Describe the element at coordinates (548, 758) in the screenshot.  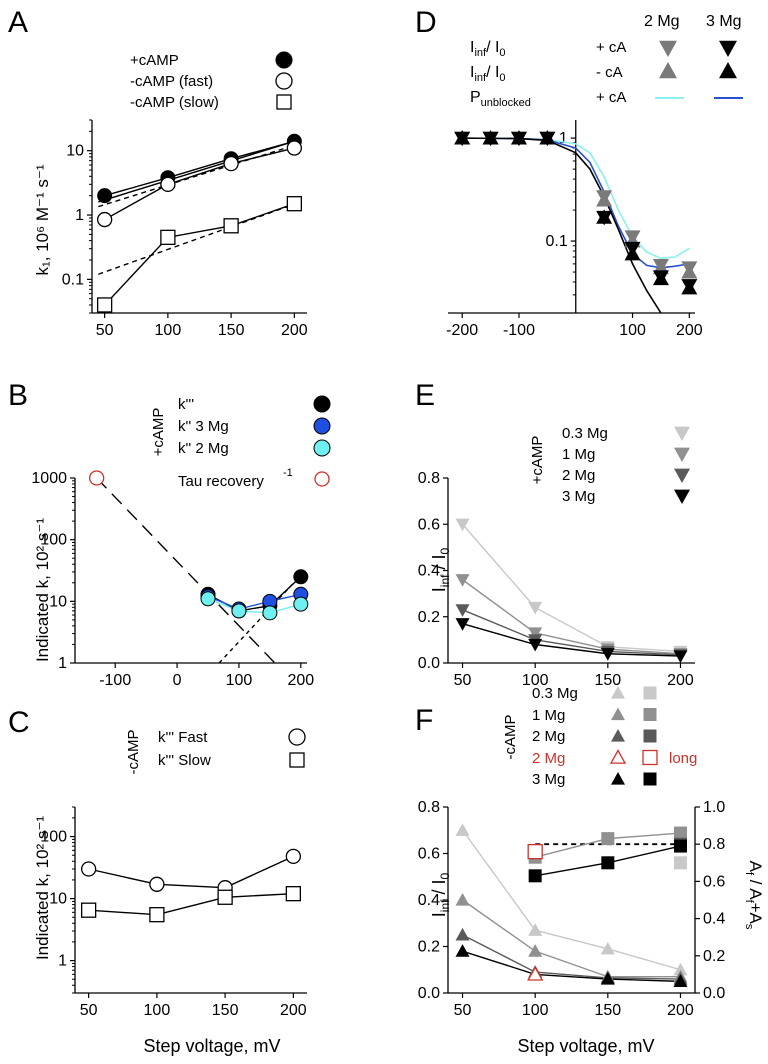
I see `legend-text-f-4: 2 Mg` at that location.